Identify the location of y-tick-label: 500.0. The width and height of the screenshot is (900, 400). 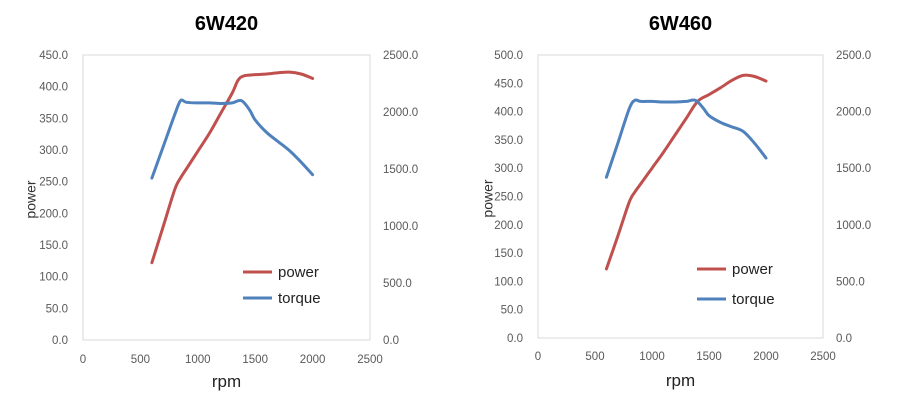
(508, 56).